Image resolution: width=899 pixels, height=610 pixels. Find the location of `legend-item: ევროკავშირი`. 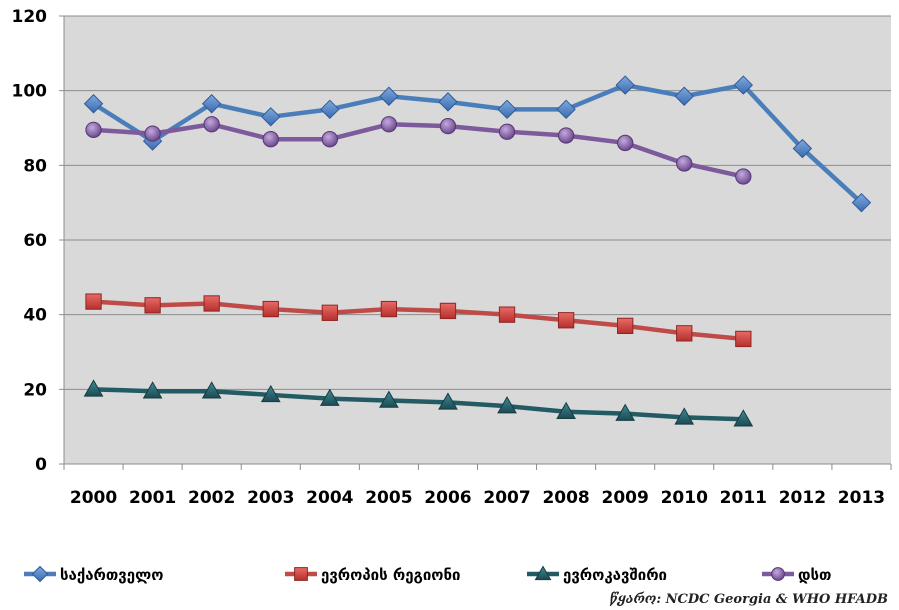

legend-item: ევროკავშირი is located at coordinates (597, 574).